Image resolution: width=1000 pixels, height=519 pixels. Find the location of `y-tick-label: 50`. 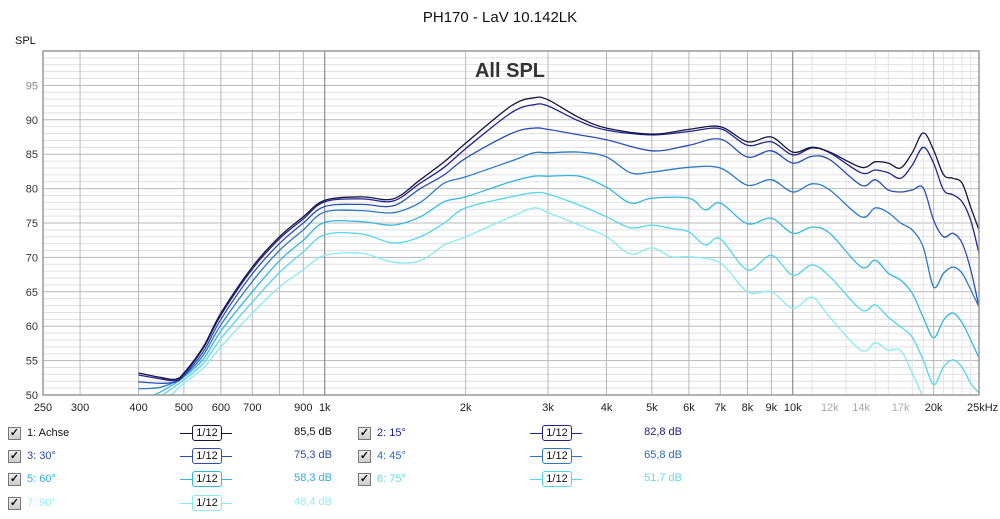

y-tick-label: 50 is located at coordinates (32, 396).